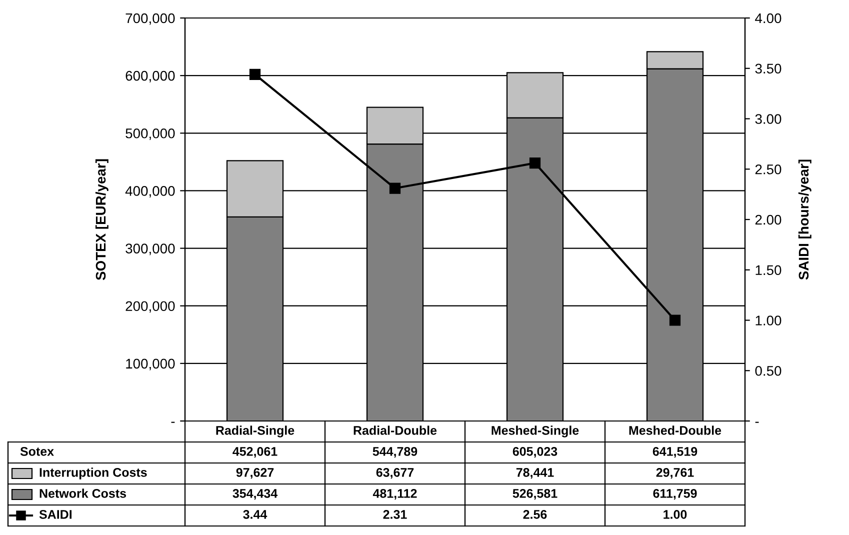 Image resolution: width=849 pixels, height=535 pixels. What do you see at coordinates (150, 134) in the screenshot?
I see `y-tick-label: 500,000` at bounding box center [150, 134].